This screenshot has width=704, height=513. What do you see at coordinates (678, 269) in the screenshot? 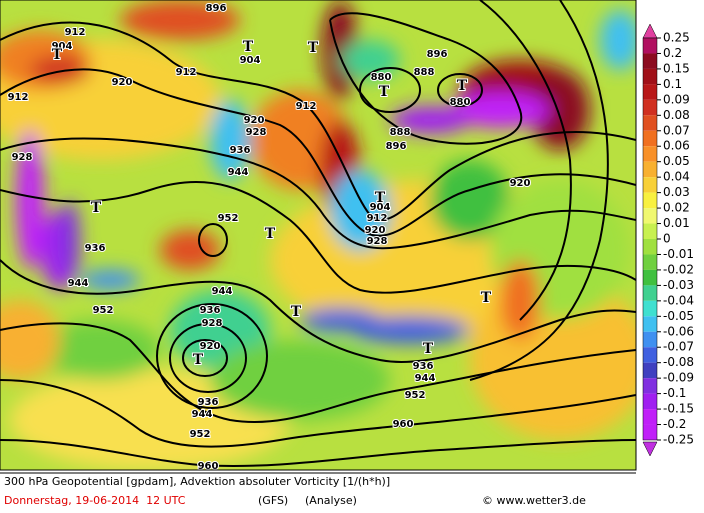
I see `colorbar-tick-label: -0.02` at bounding box center [678, 269].